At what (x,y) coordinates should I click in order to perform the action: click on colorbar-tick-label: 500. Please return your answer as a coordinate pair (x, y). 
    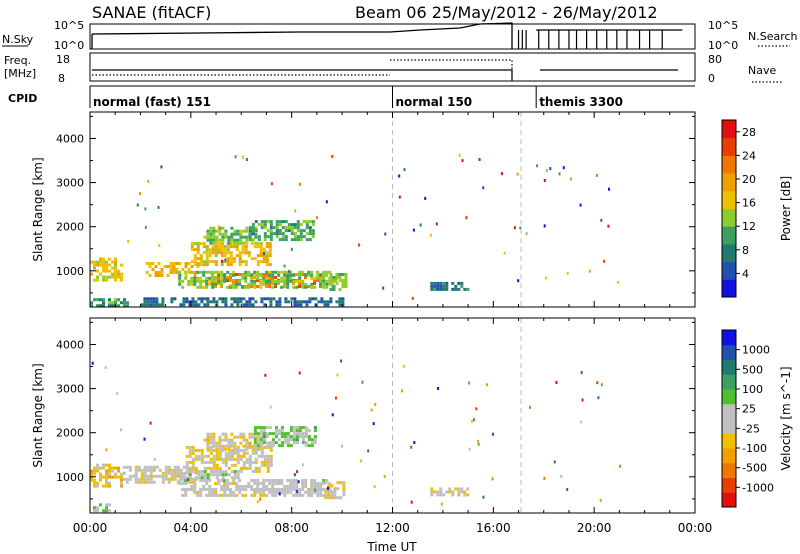
    Looking at the image, I should click on (752, 369).